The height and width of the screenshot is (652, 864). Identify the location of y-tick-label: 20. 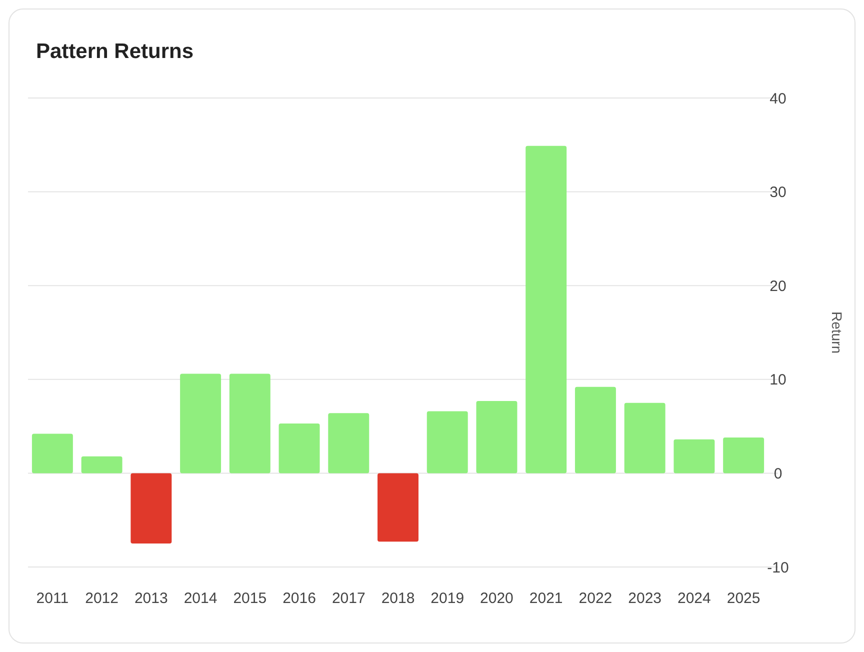
(778, 286).